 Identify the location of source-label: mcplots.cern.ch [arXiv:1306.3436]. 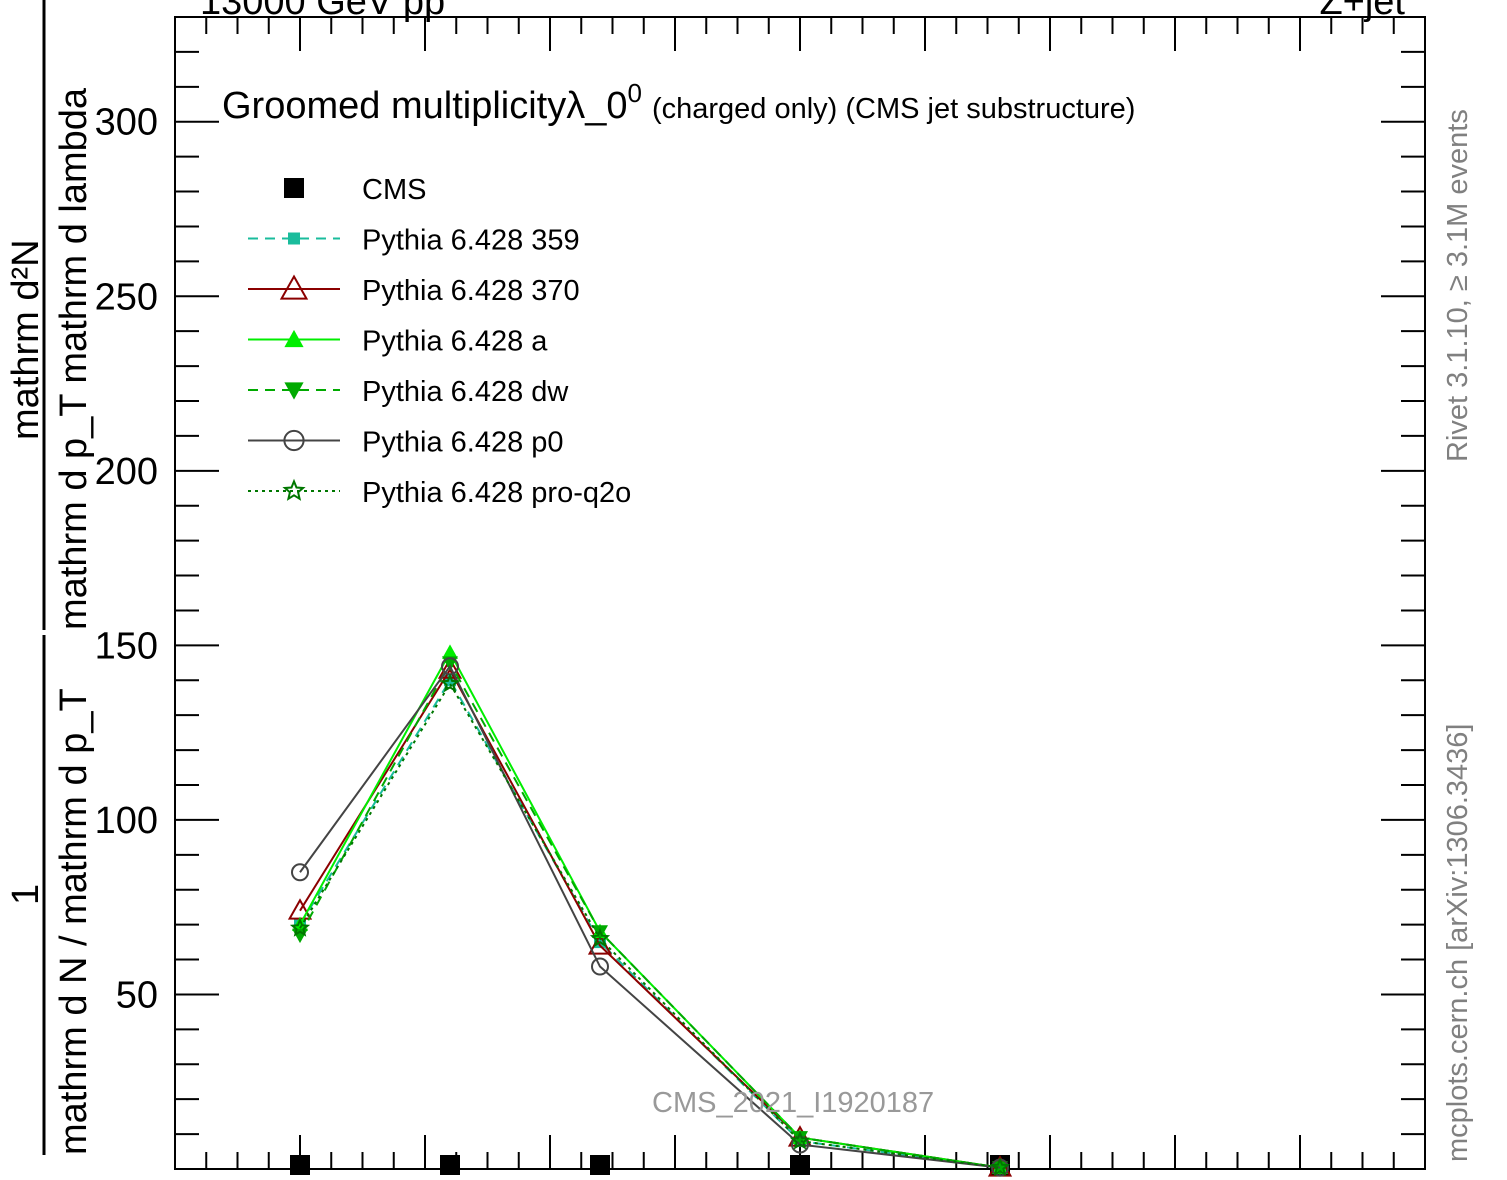
(1458, 943).